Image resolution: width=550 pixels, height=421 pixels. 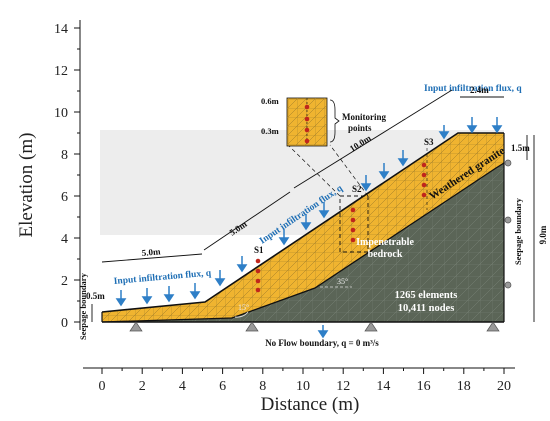 I want to click on bedrock-label-1: Impenetrable, so click(x=385, y=242).